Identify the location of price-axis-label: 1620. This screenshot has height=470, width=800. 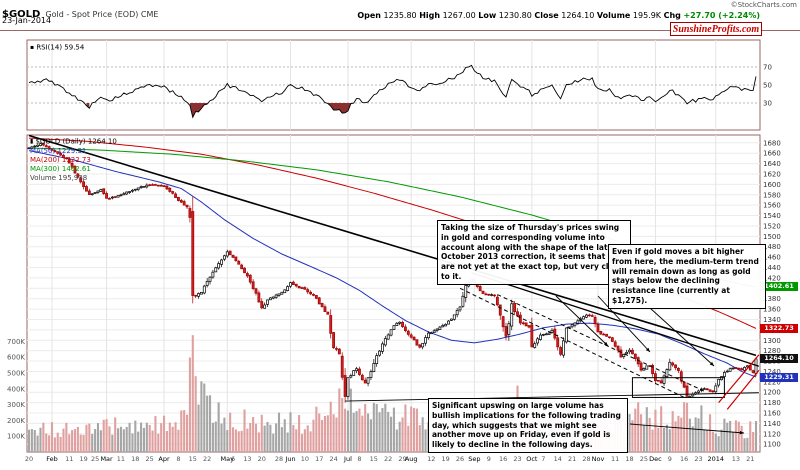
(772, 174).